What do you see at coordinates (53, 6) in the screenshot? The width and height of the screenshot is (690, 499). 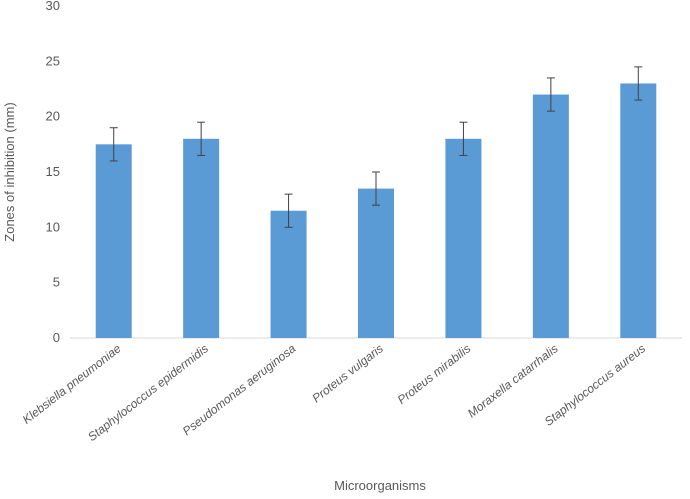 I see `y-tick-label: 30` at bounding box center [53, 6].